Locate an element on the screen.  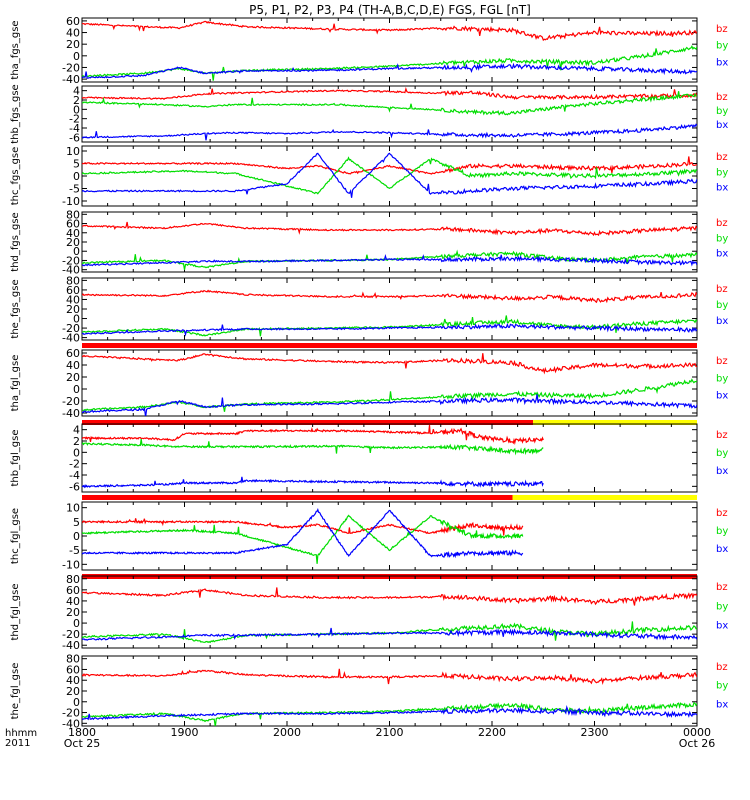
y-tick-label: -10 is located at coordinates (71, 564).